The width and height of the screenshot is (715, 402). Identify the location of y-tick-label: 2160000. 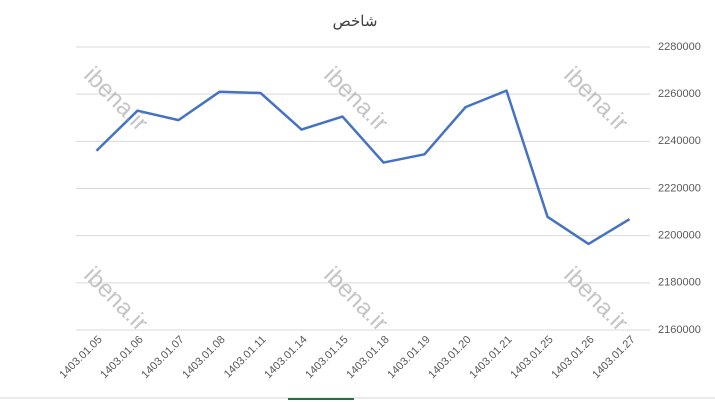
(679, 330).